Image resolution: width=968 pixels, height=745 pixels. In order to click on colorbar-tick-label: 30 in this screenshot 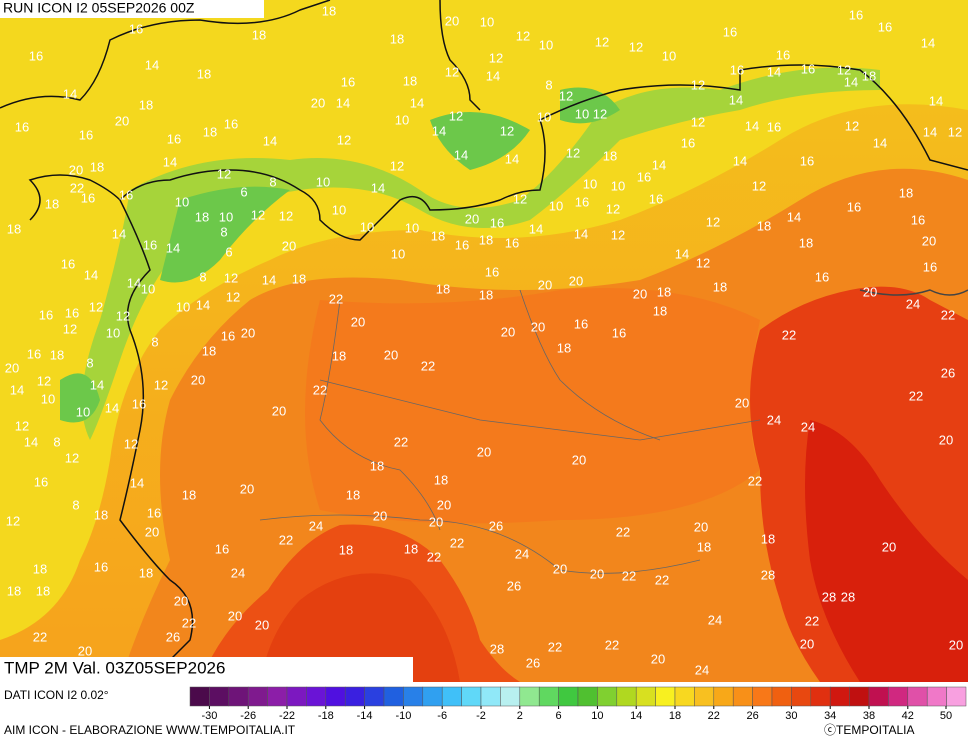, I will do `click(791, 716)`.